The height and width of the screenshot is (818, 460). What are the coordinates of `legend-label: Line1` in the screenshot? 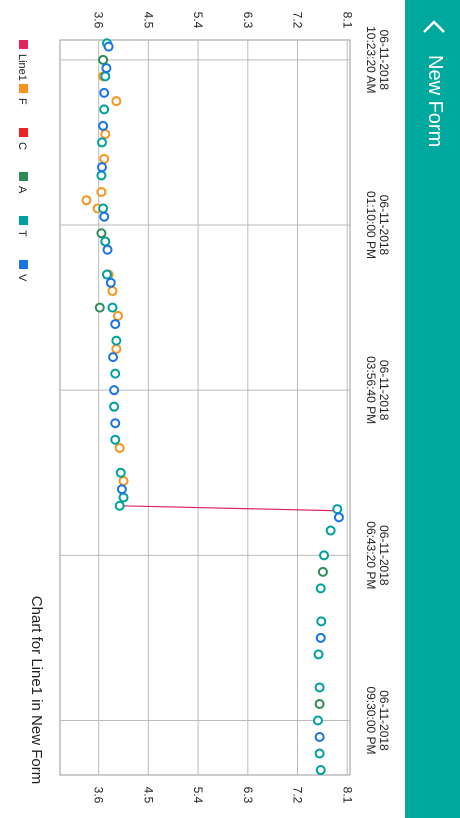 It's located at (22, 67).